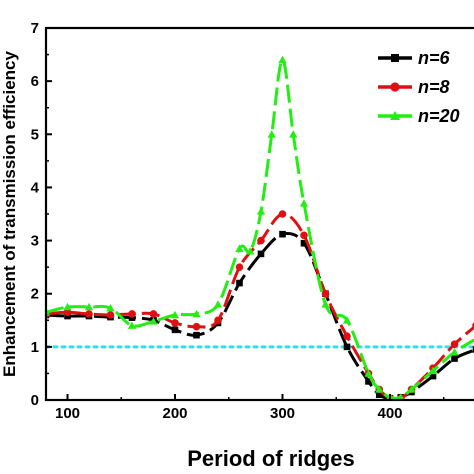  Describe the element at coordinates (9, 213) in the screenshot. I see `y-axis-title: Enhancement of transmission efficiency` at that location.